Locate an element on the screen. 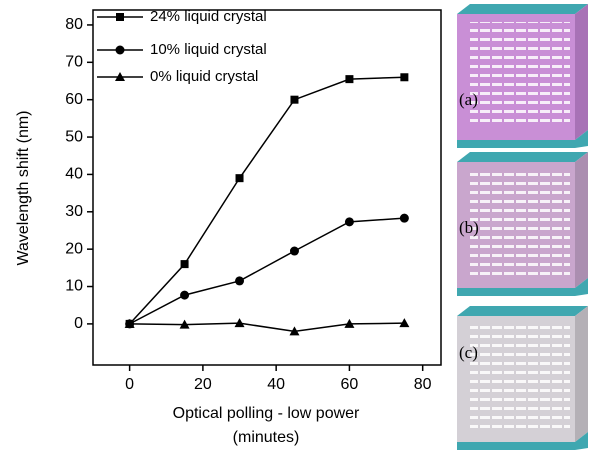 Image resolution: width=590 pixels, height=460 pixels. inset-label: (a) is located at coordinates (468, 99).